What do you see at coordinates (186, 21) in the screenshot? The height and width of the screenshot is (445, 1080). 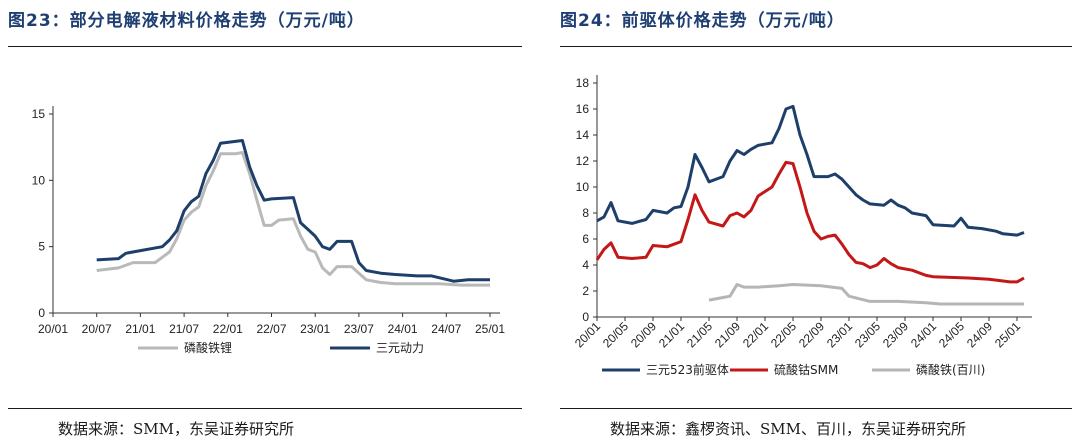 I see `left-figure-title: 图23：部分电解液材料价格走势（万元/吨）` at bounding box center [186, 21].